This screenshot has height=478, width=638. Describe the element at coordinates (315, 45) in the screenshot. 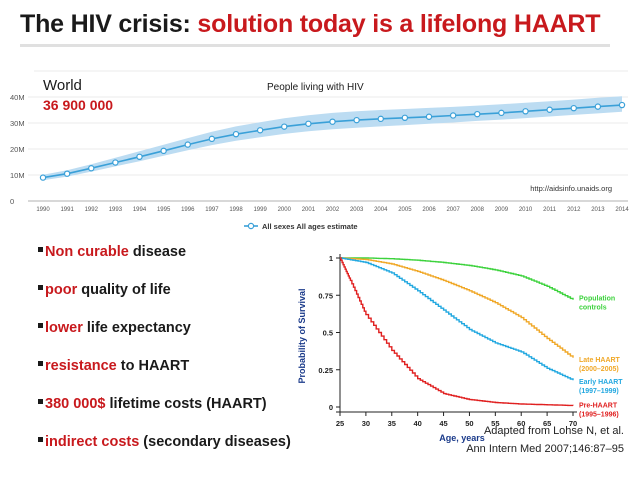

I see `title-divider` at that location.